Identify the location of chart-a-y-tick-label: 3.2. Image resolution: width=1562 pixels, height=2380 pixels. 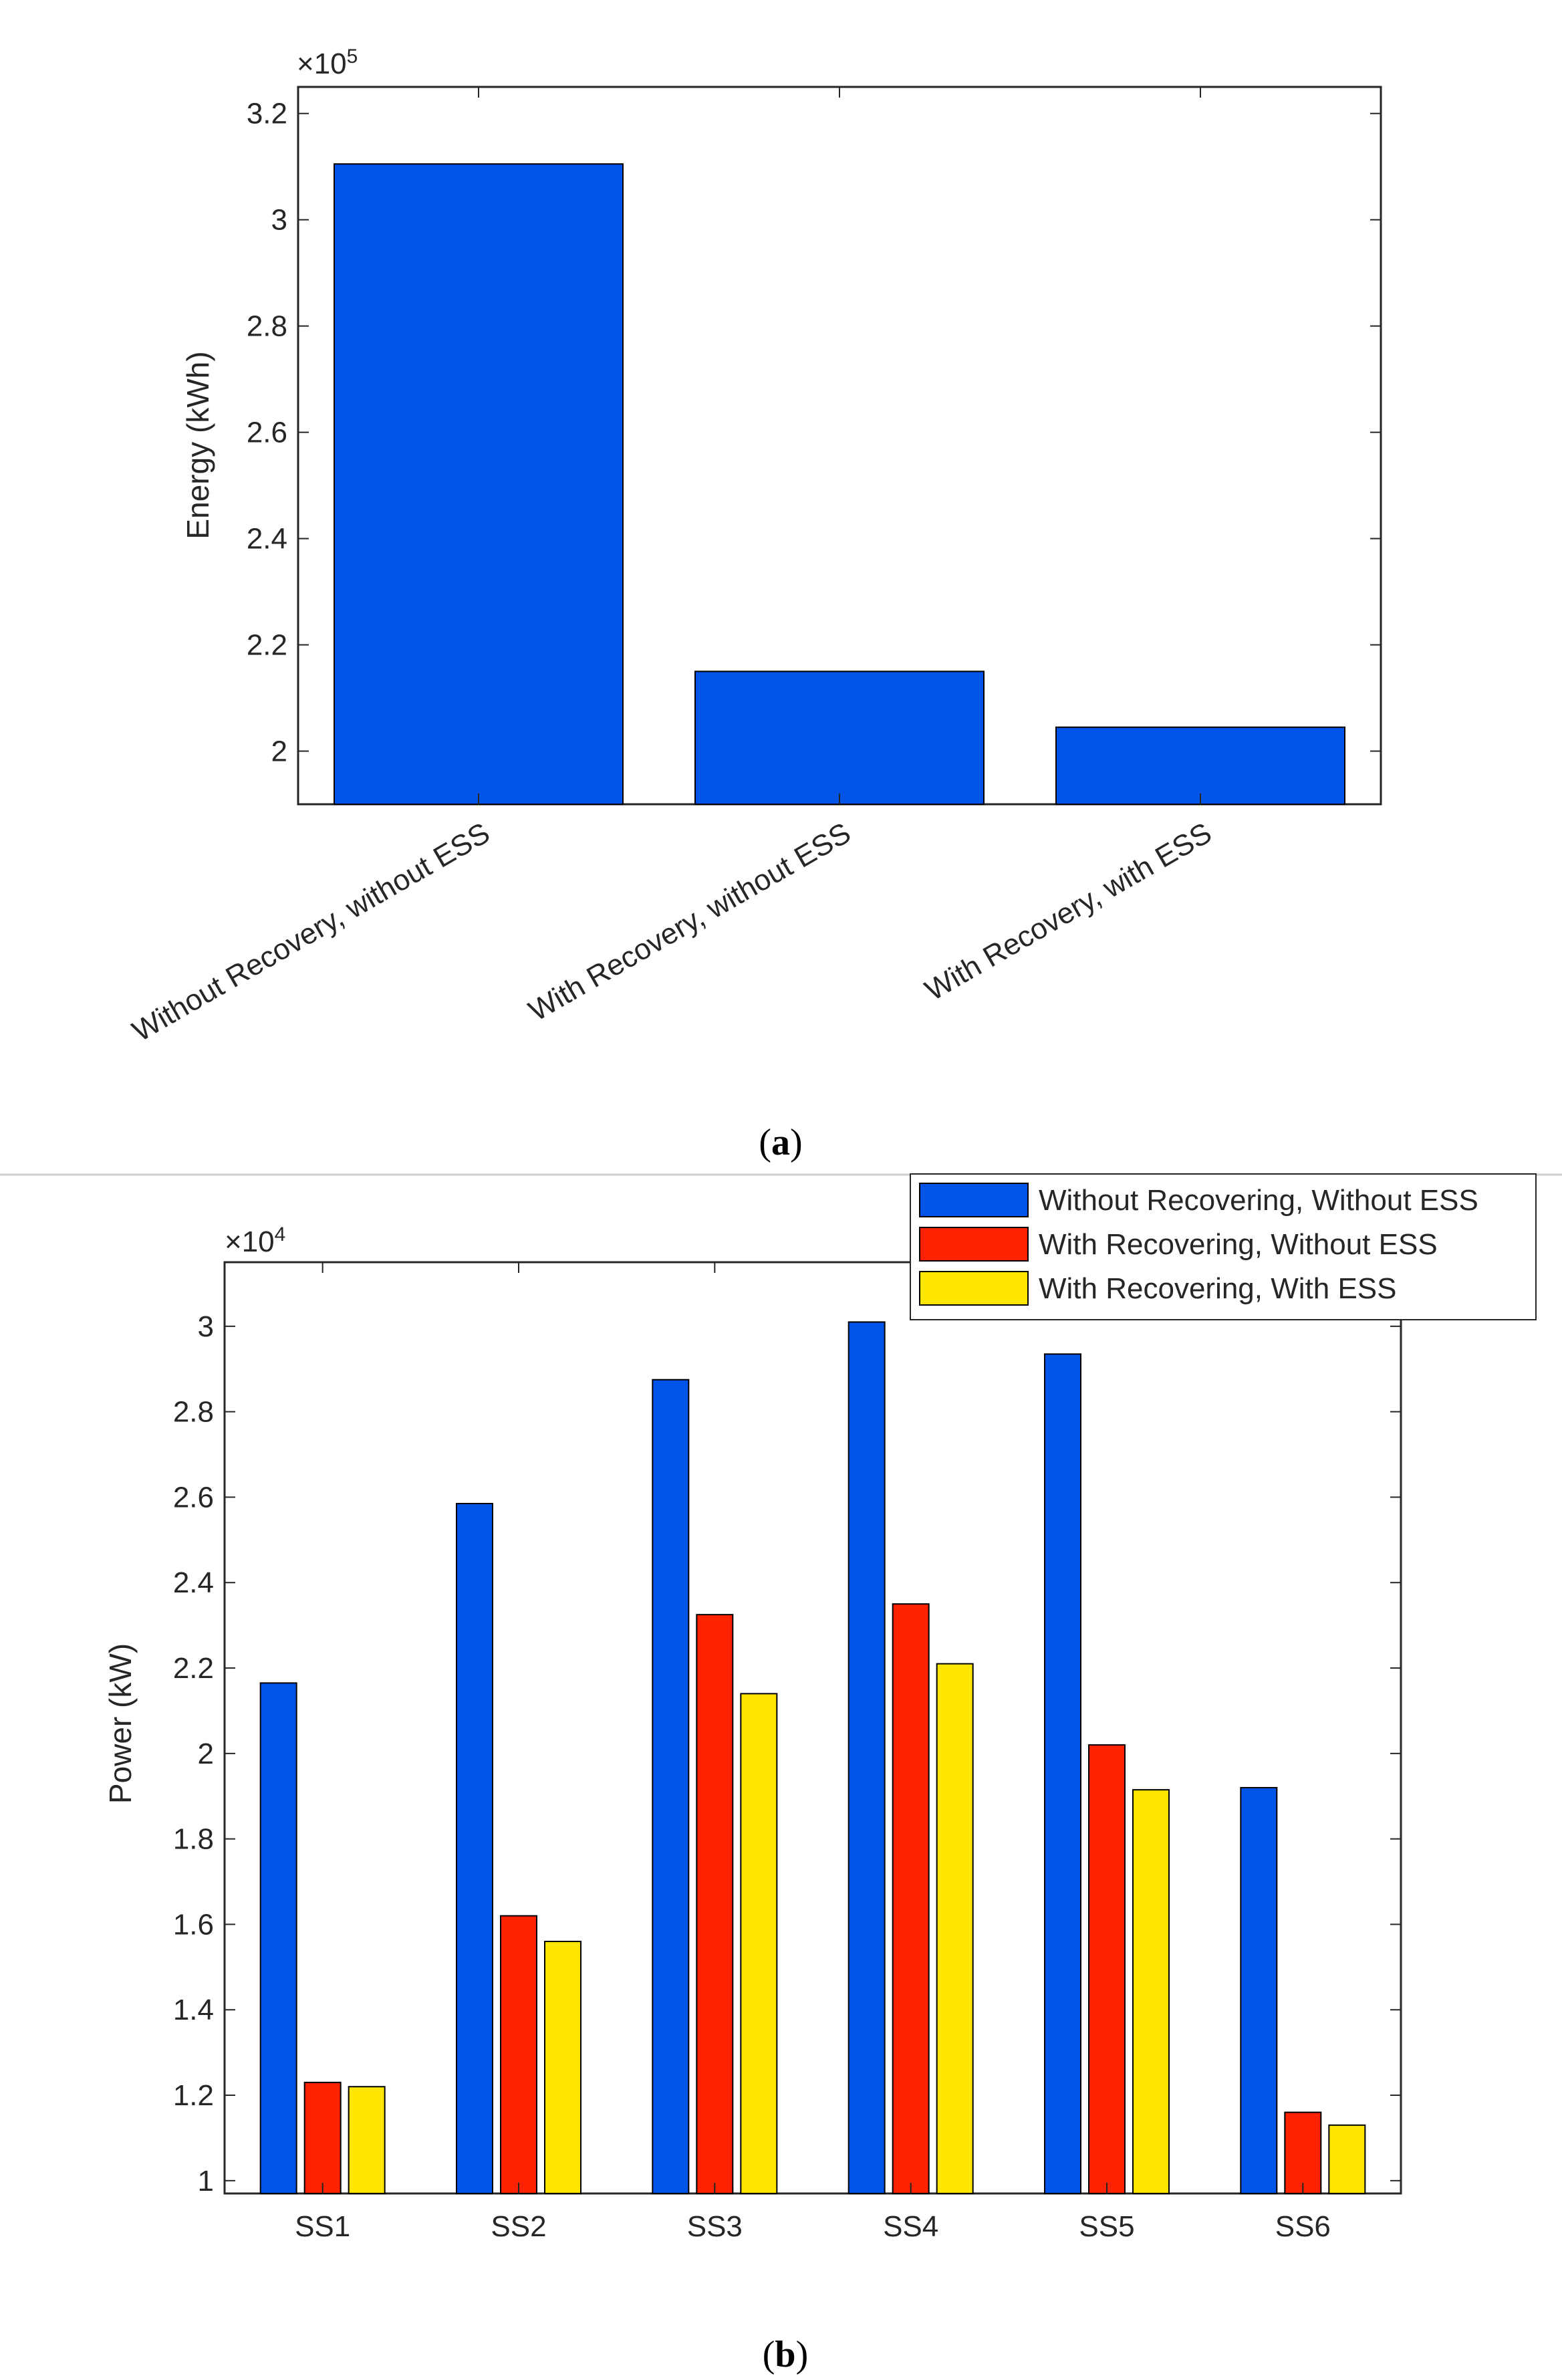
(267, 114).